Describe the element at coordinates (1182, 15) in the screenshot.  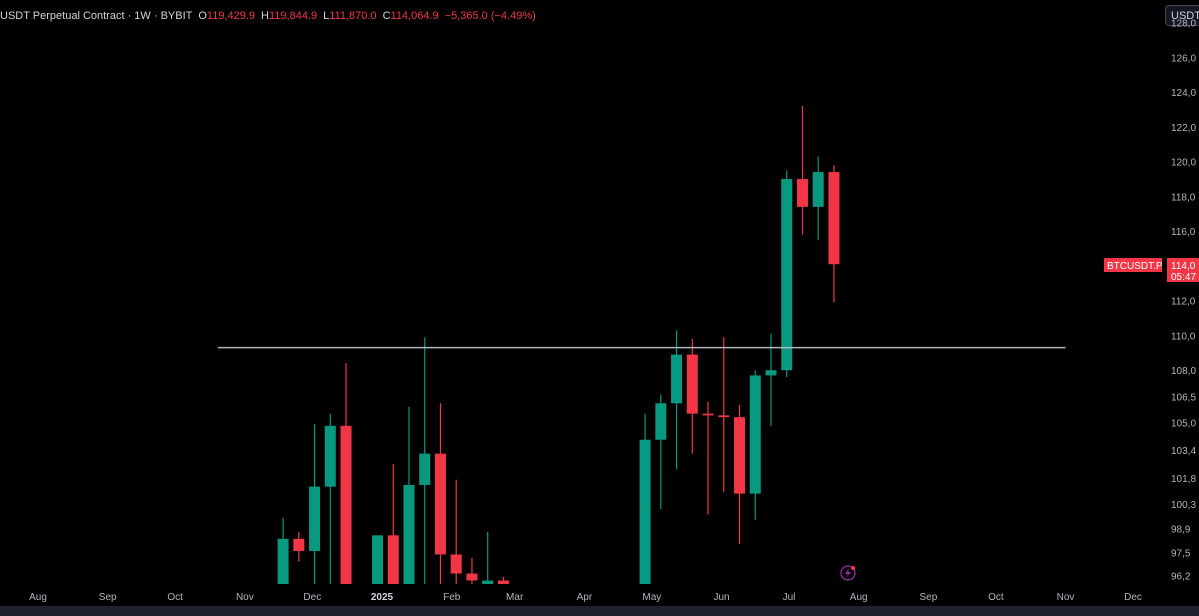
I see `quote-currency-button: USDT` at that location.